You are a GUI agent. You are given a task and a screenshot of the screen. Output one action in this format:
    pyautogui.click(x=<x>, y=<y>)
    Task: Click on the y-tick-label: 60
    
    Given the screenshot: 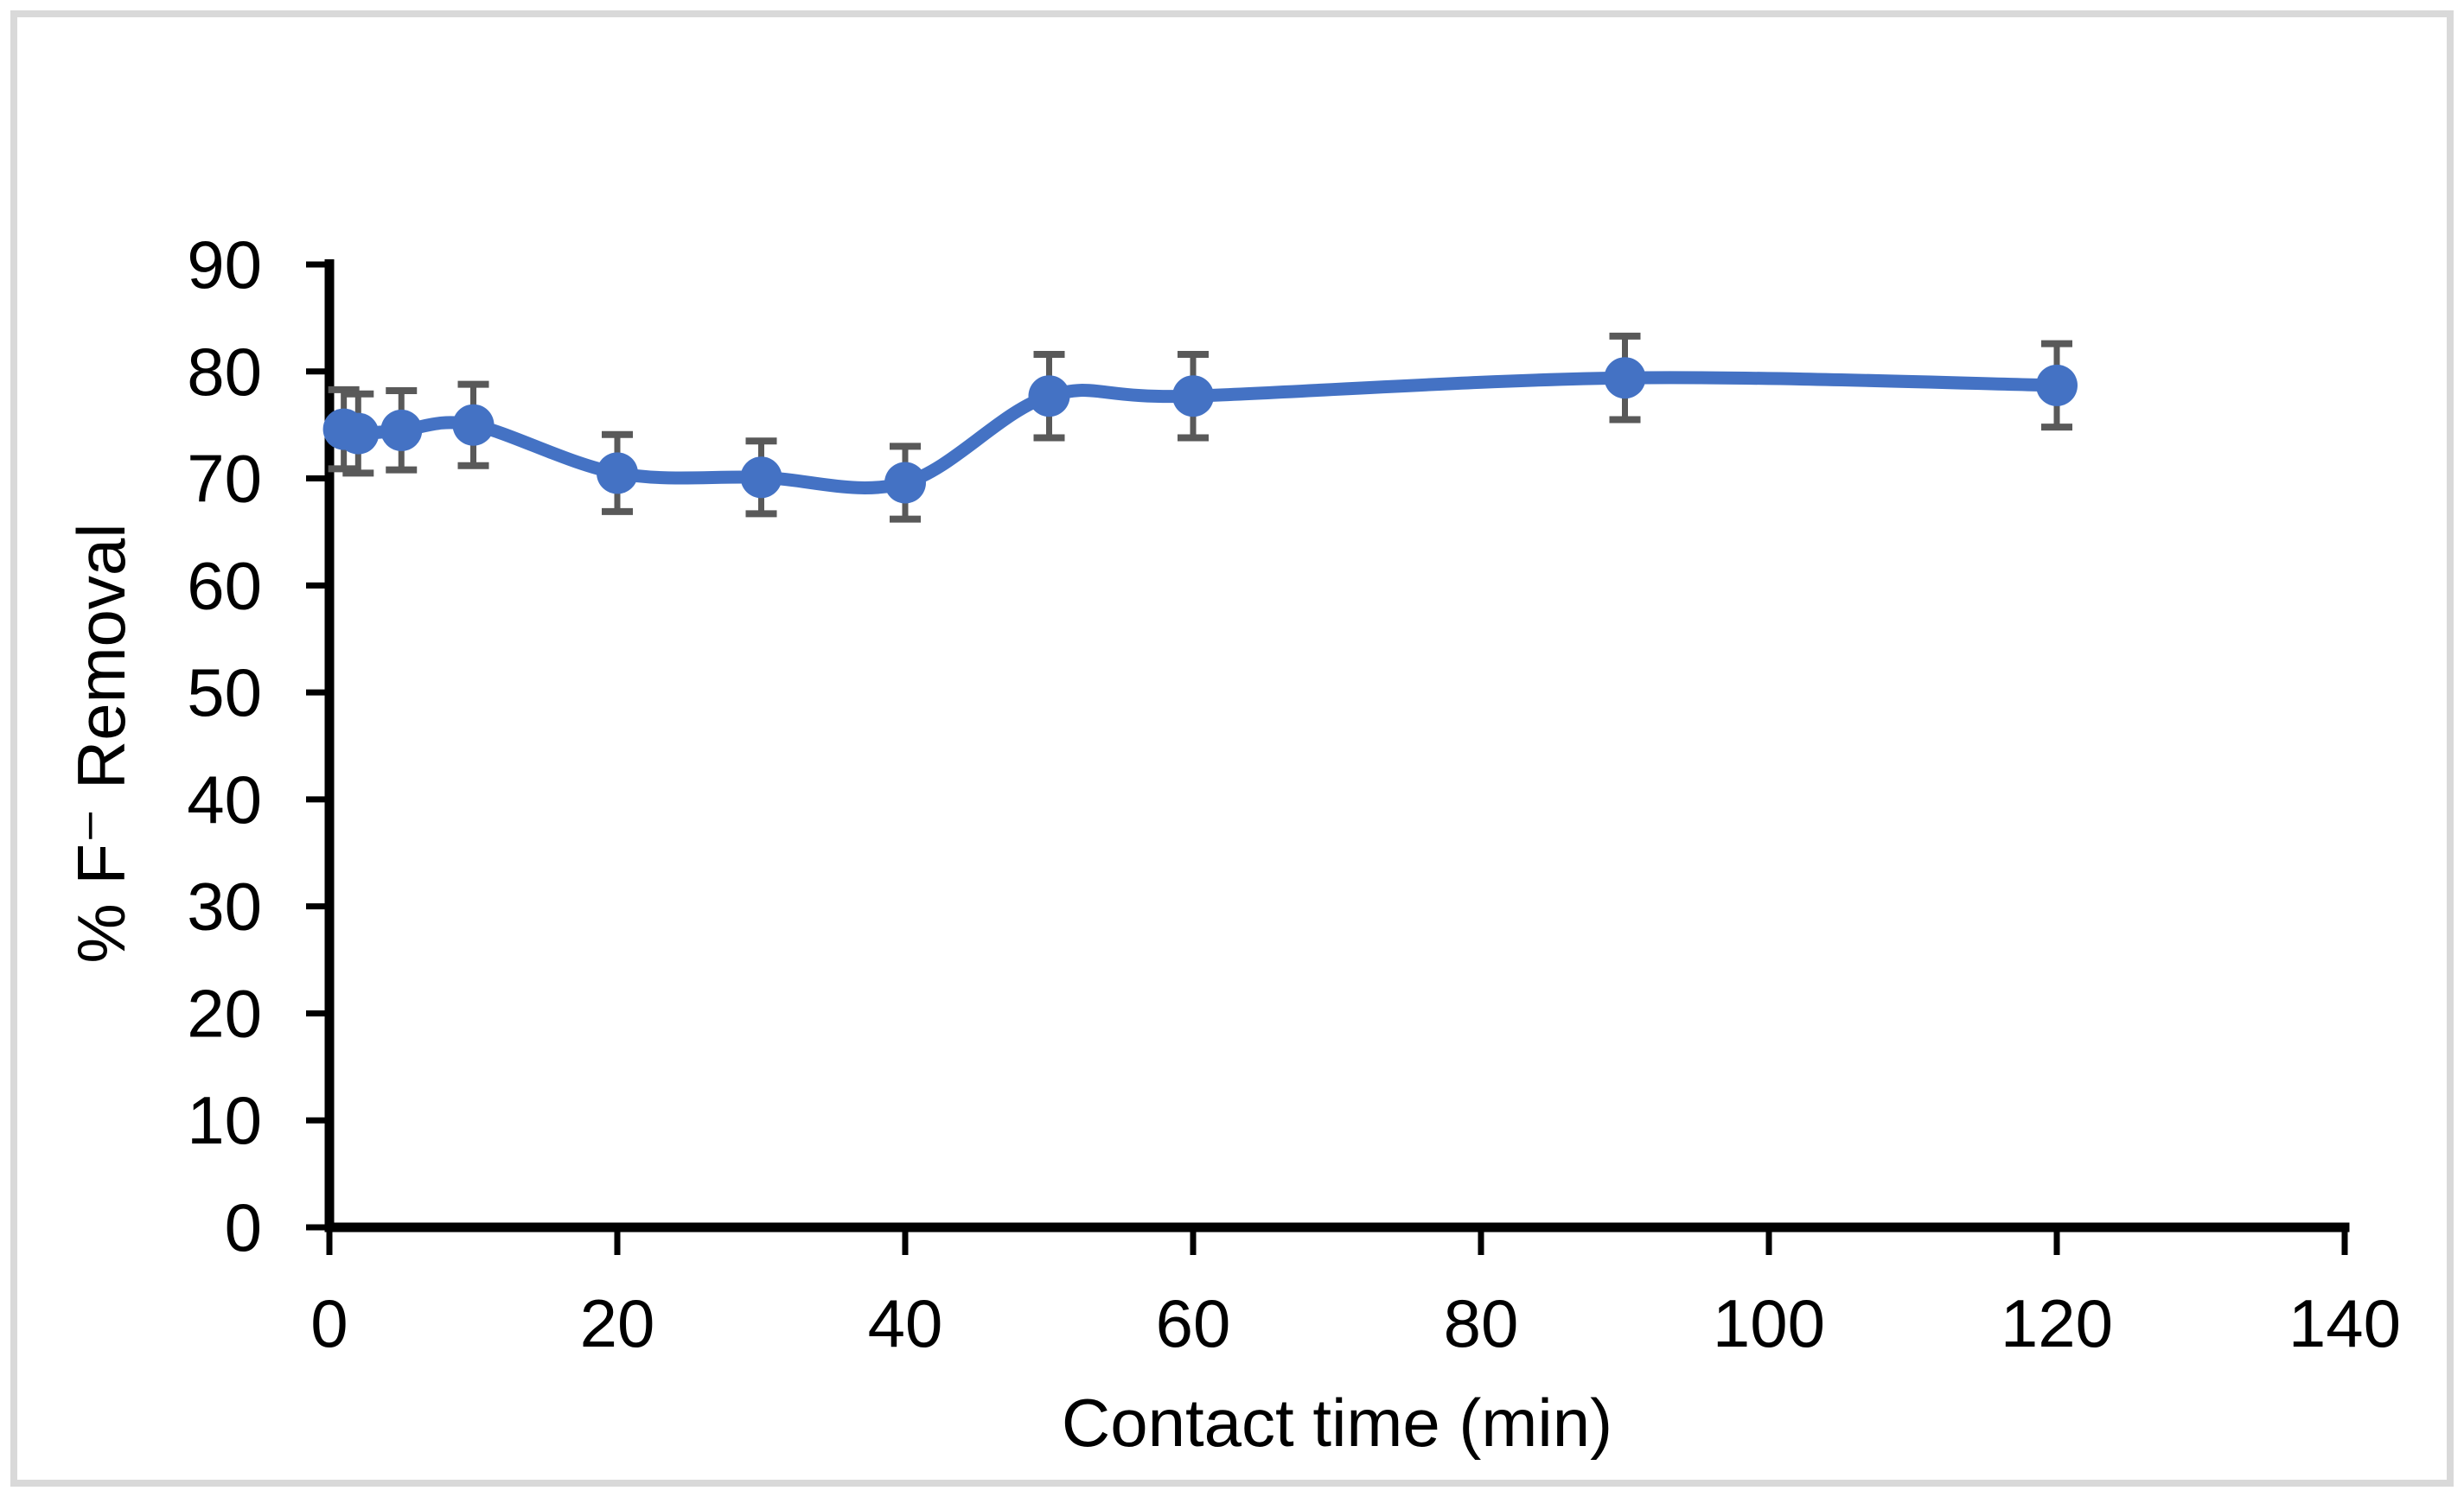 What is the action you would take?
    pyautogui.click(x=225, y=585)
    